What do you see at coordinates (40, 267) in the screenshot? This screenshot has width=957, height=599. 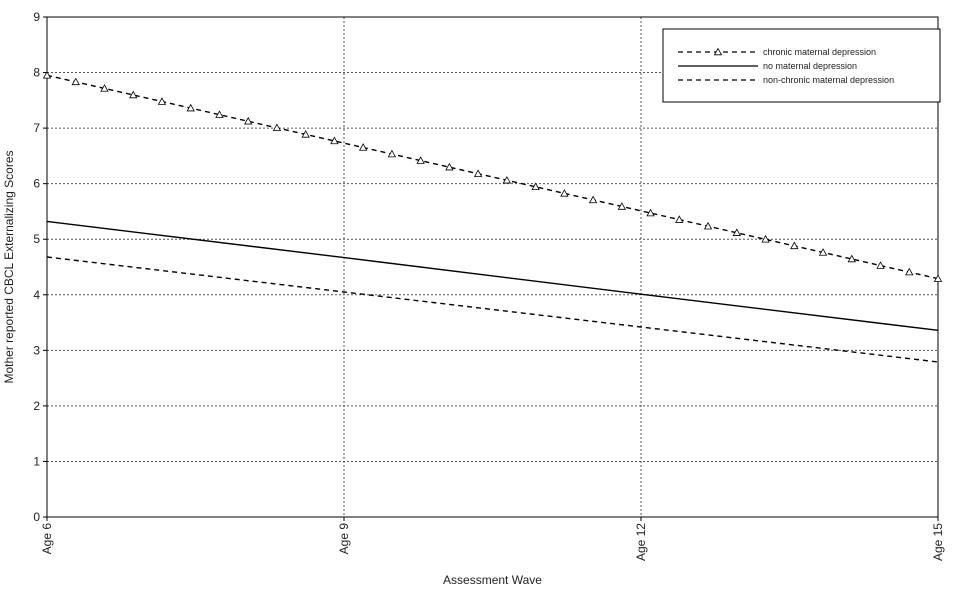 I see `y-axis-ticks: 0 1 2 3 4 5 6 7 8 9` at bounding box center [40, 267].